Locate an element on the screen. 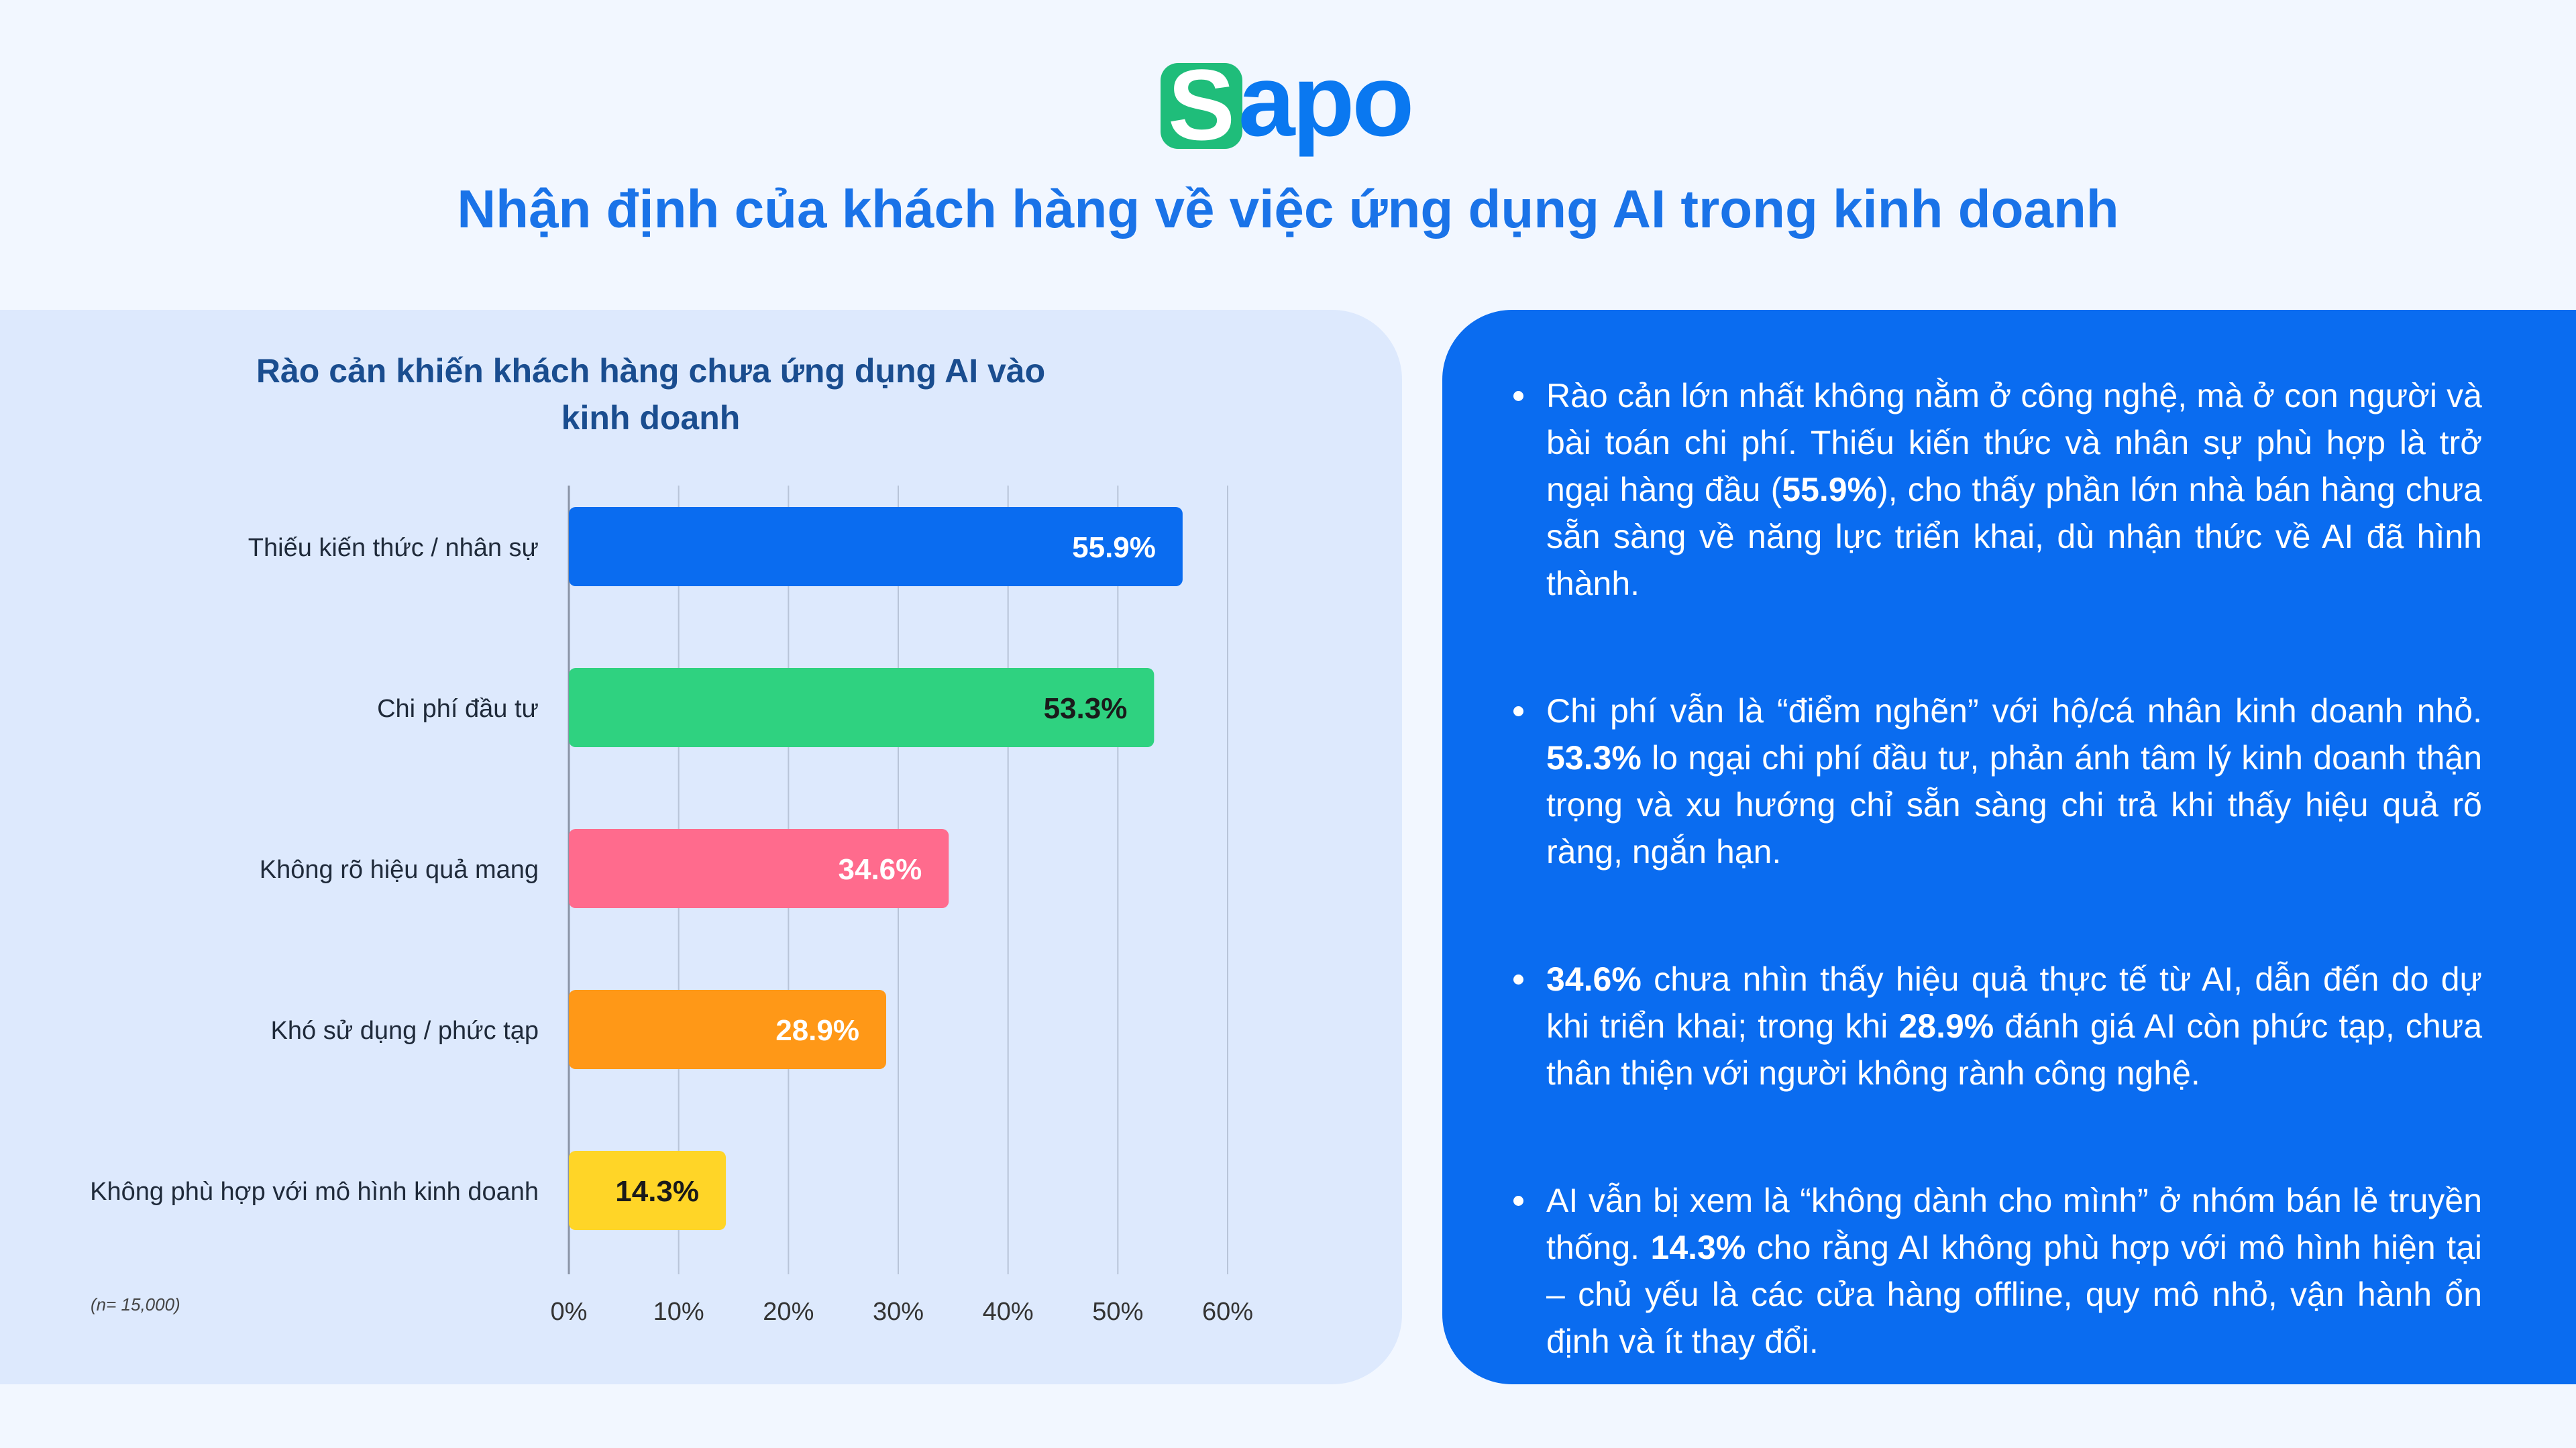 This screenshot has height=1448, width=2576. data-label: 14.3% is located at coordinates (657, 1191).